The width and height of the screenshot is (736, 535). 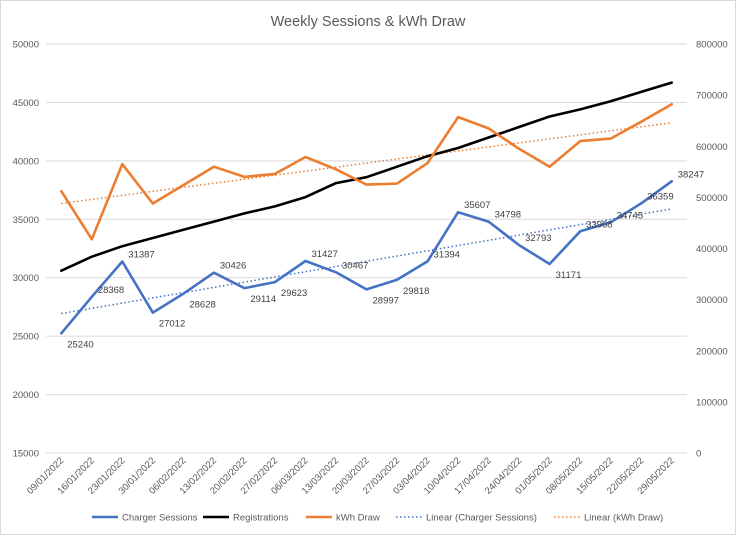 What do you see at coordinates (569, 275) in the screenshot?
I see `data-label: 31171` at bounding box center [569, 275].